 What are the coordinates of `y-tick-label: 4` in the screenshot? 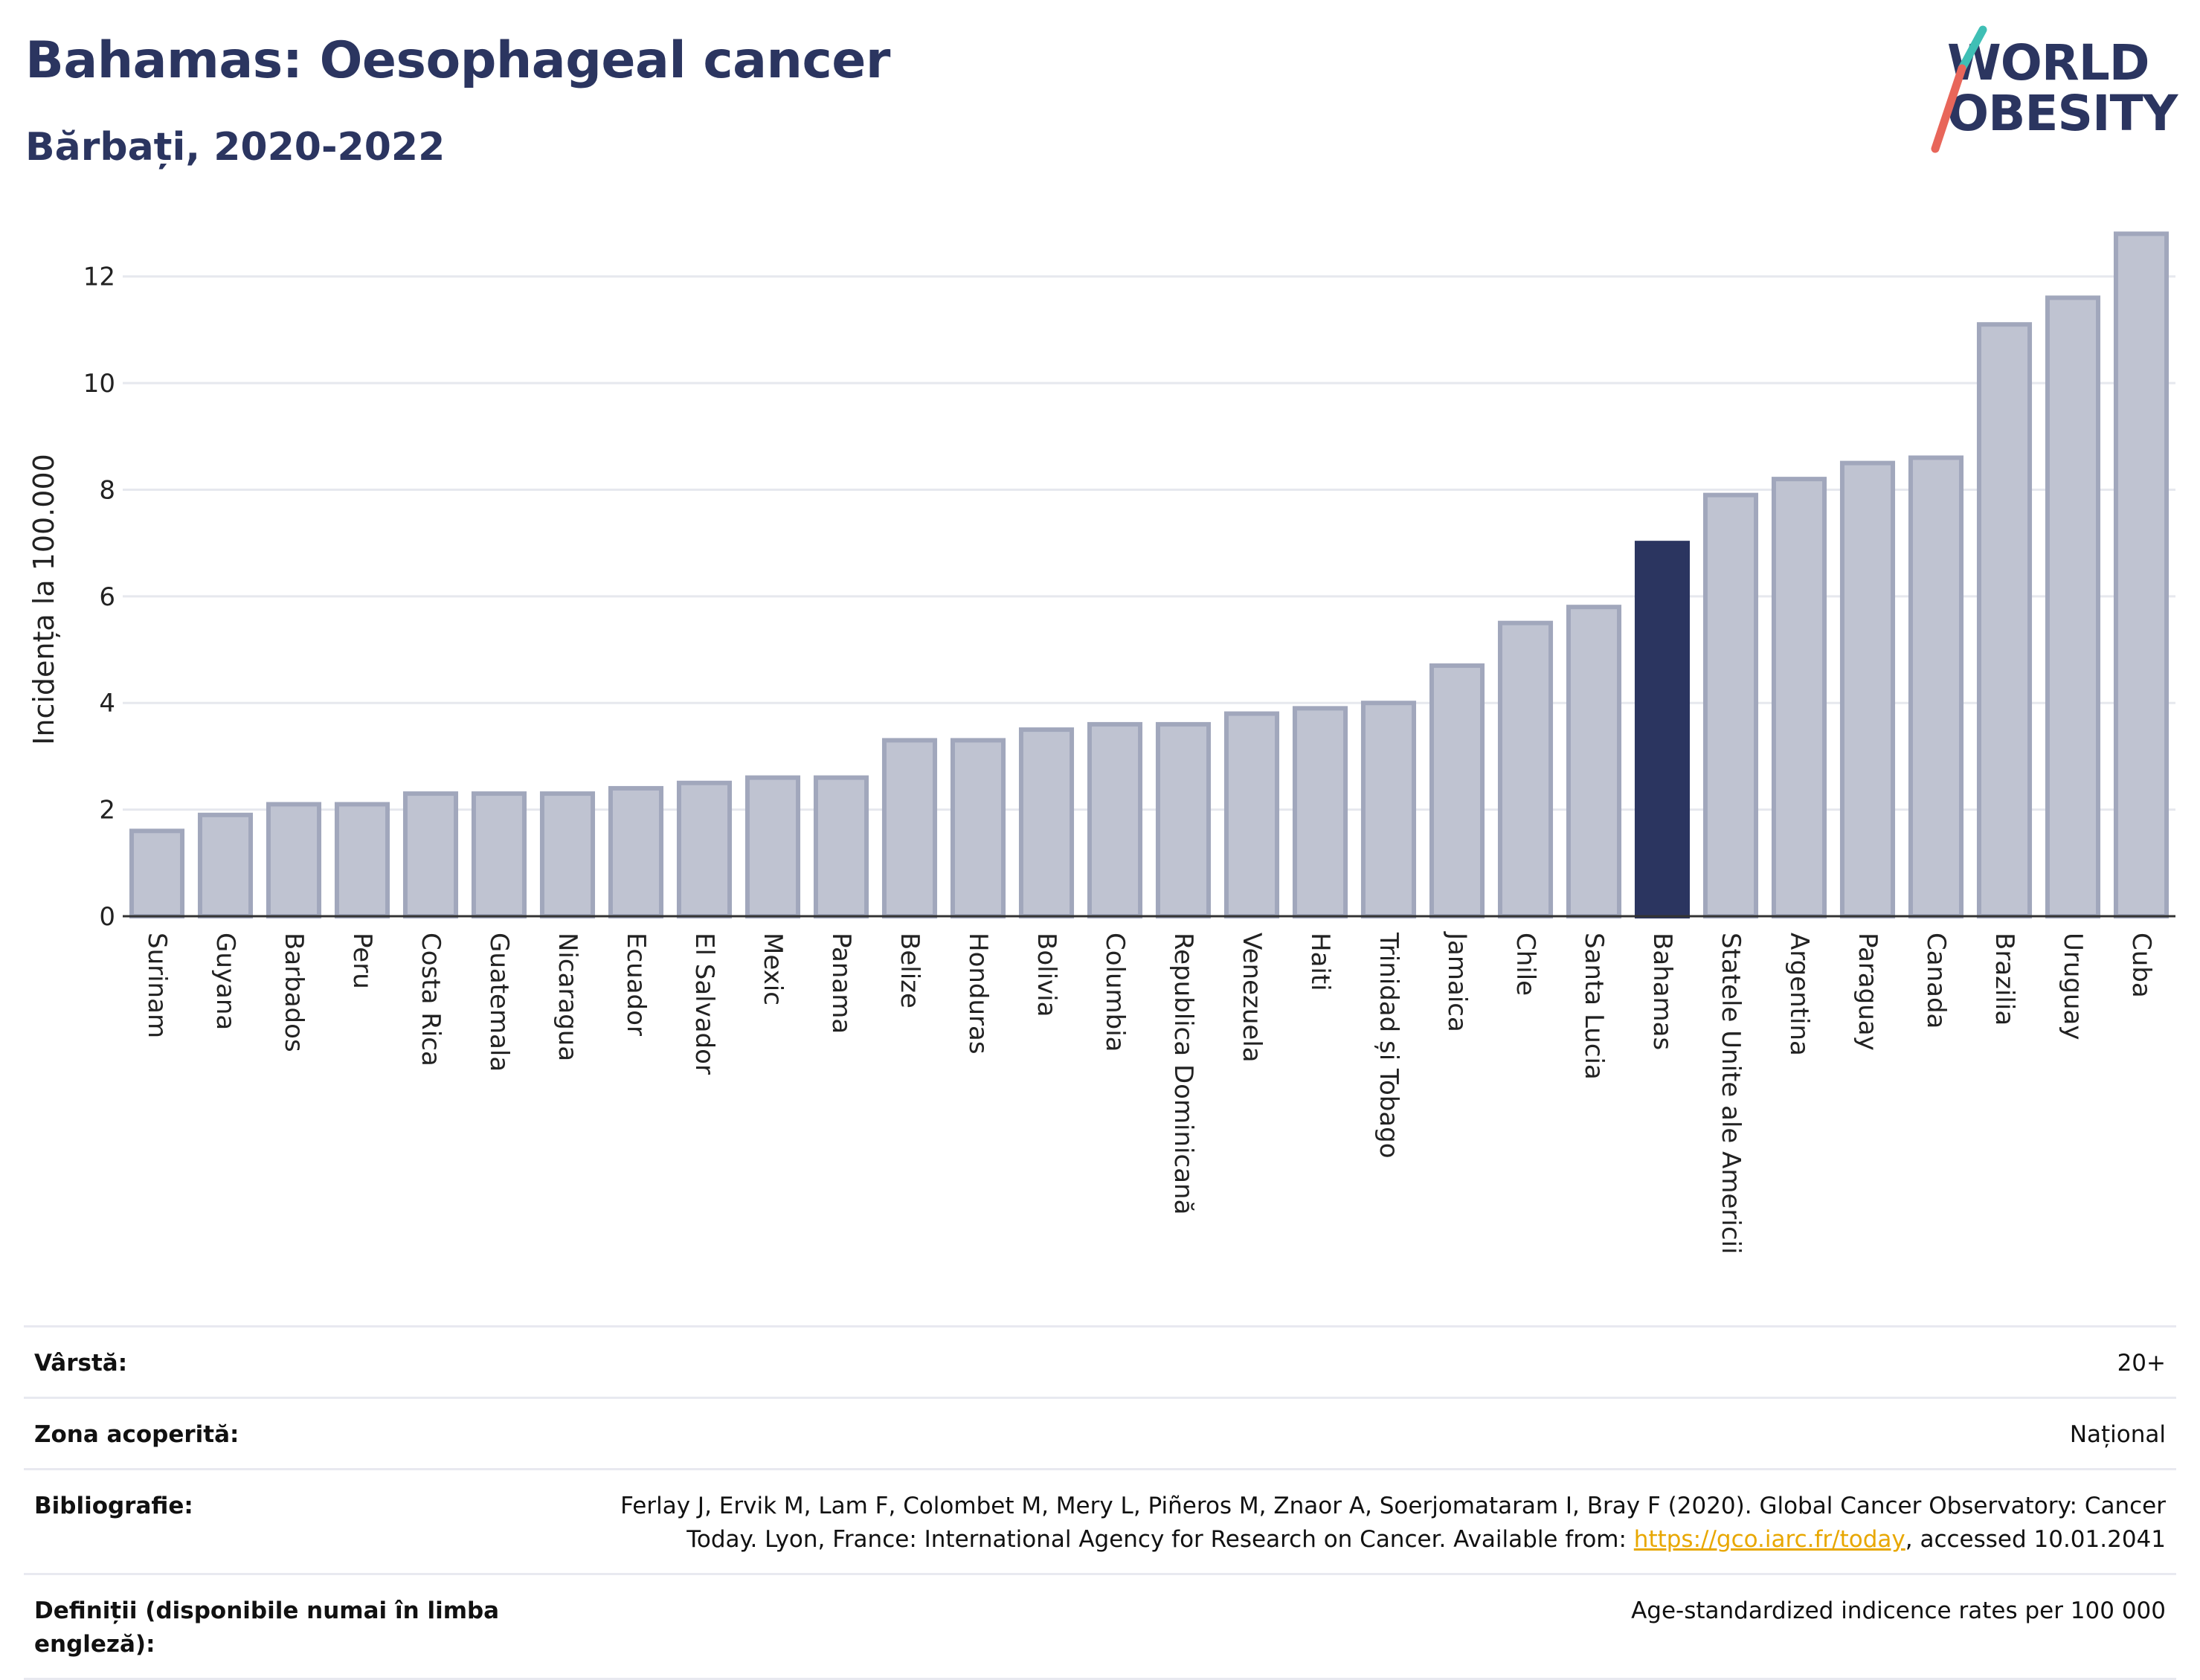 It's located at (107, 703).